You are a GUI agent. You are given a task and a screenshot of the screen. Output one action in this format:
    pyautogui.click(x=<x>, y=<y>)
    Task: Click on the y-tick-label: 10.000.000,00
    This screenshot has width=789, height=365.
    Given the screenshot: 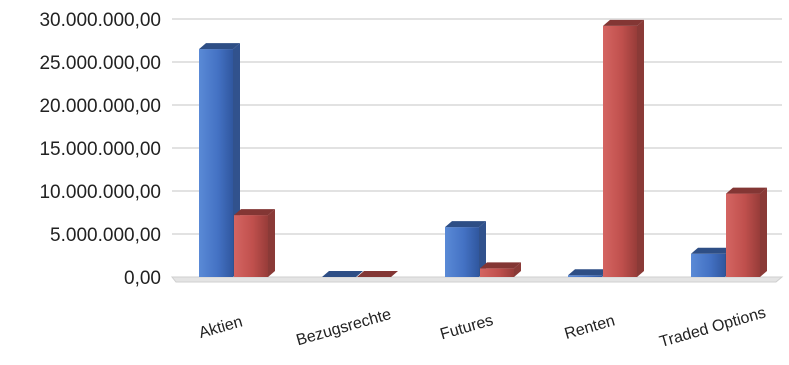 What is the action you would take?
    pyautogui.click(x=100, y=192)
    